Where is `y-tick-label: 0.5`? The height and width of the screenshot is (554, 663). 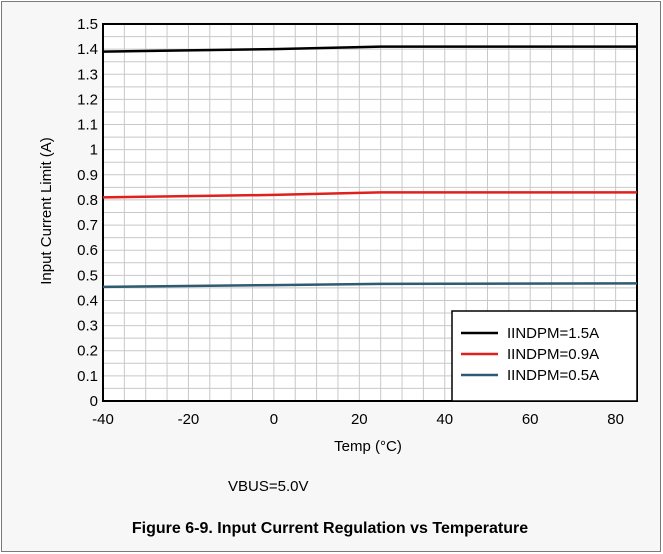
y-tick-label: 0.5 is located at coordinates (87, 275).